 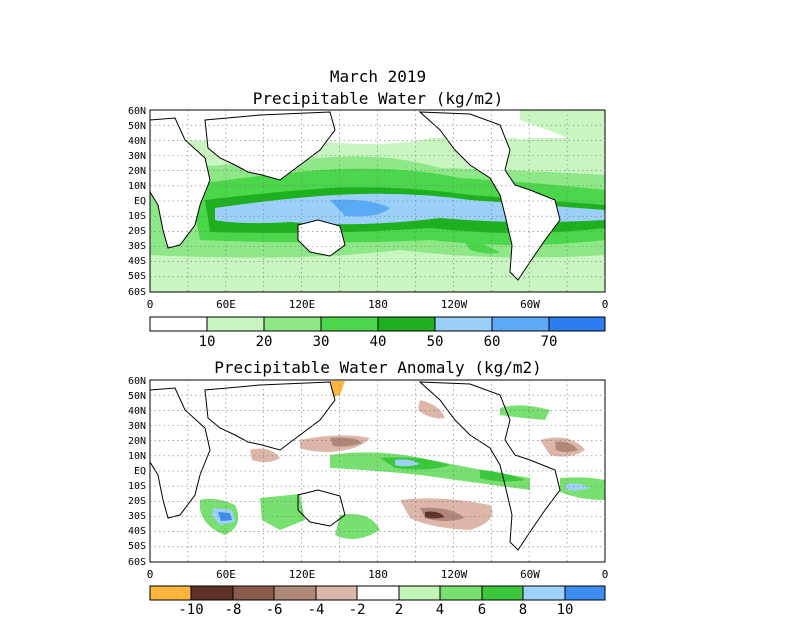 What do you see at coordinates (302, 574) in the screenshot?
I see `anomaly-lon-label: 120E` at bounding box center [302, 574].